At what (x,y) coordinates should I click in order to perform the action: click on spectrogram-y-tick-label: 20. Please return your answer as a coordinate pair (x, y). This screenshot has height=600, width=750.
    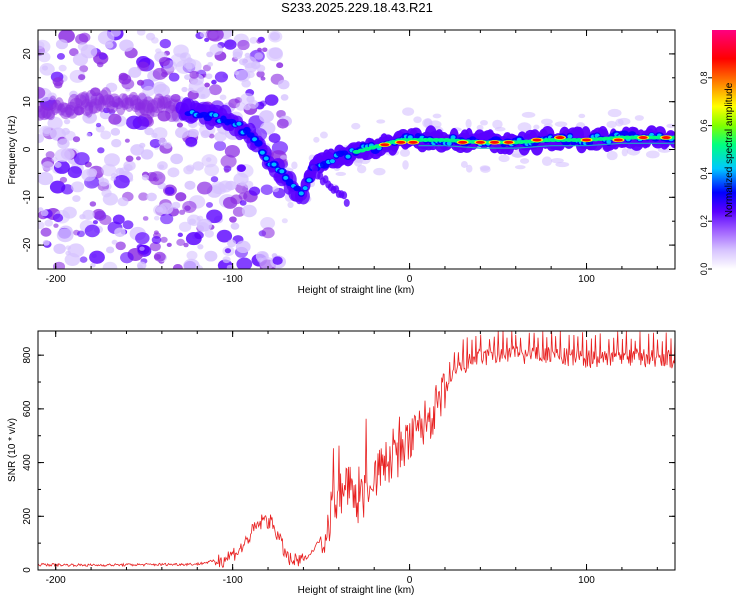
    Looking at the image, I should click on (27, 54).